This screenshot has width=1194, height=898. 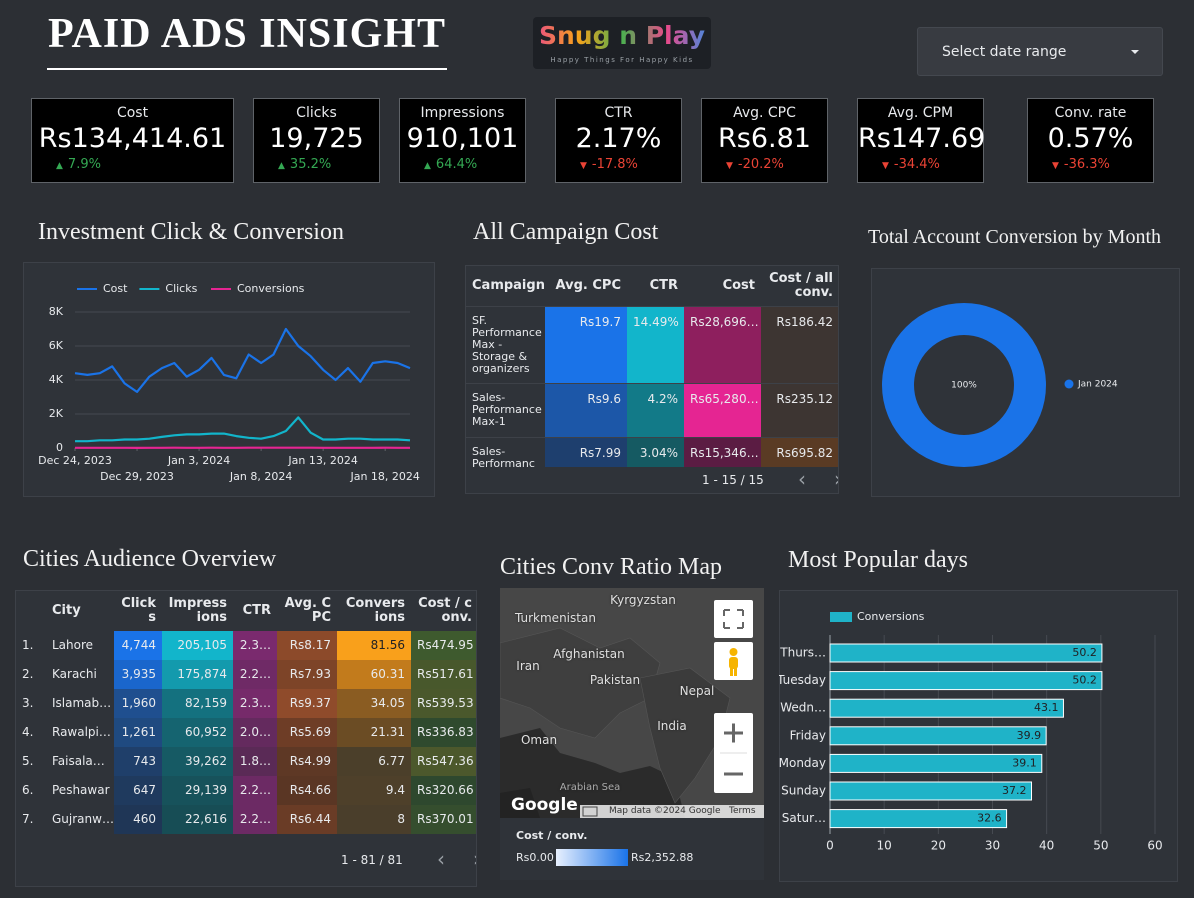 I want to click on x-tick-label: Dec 29, 2023, so click(x=137, y=476).